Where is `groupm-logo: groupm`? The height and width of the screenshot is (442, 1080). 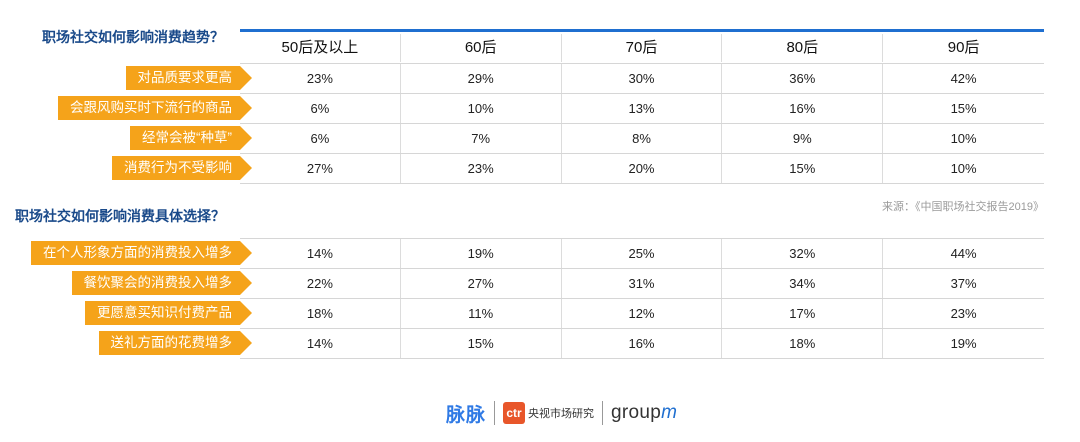
groupm-logo: groupm is located at coordinates (644, 413).